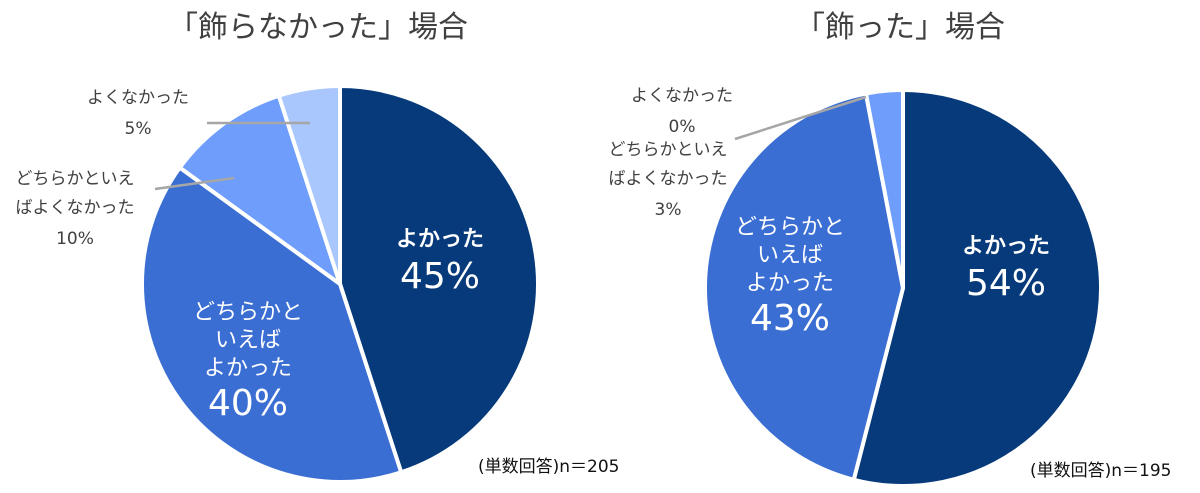  I want to click on right-label-yokunakatta: よくなかった 0%, so click(682, 111).